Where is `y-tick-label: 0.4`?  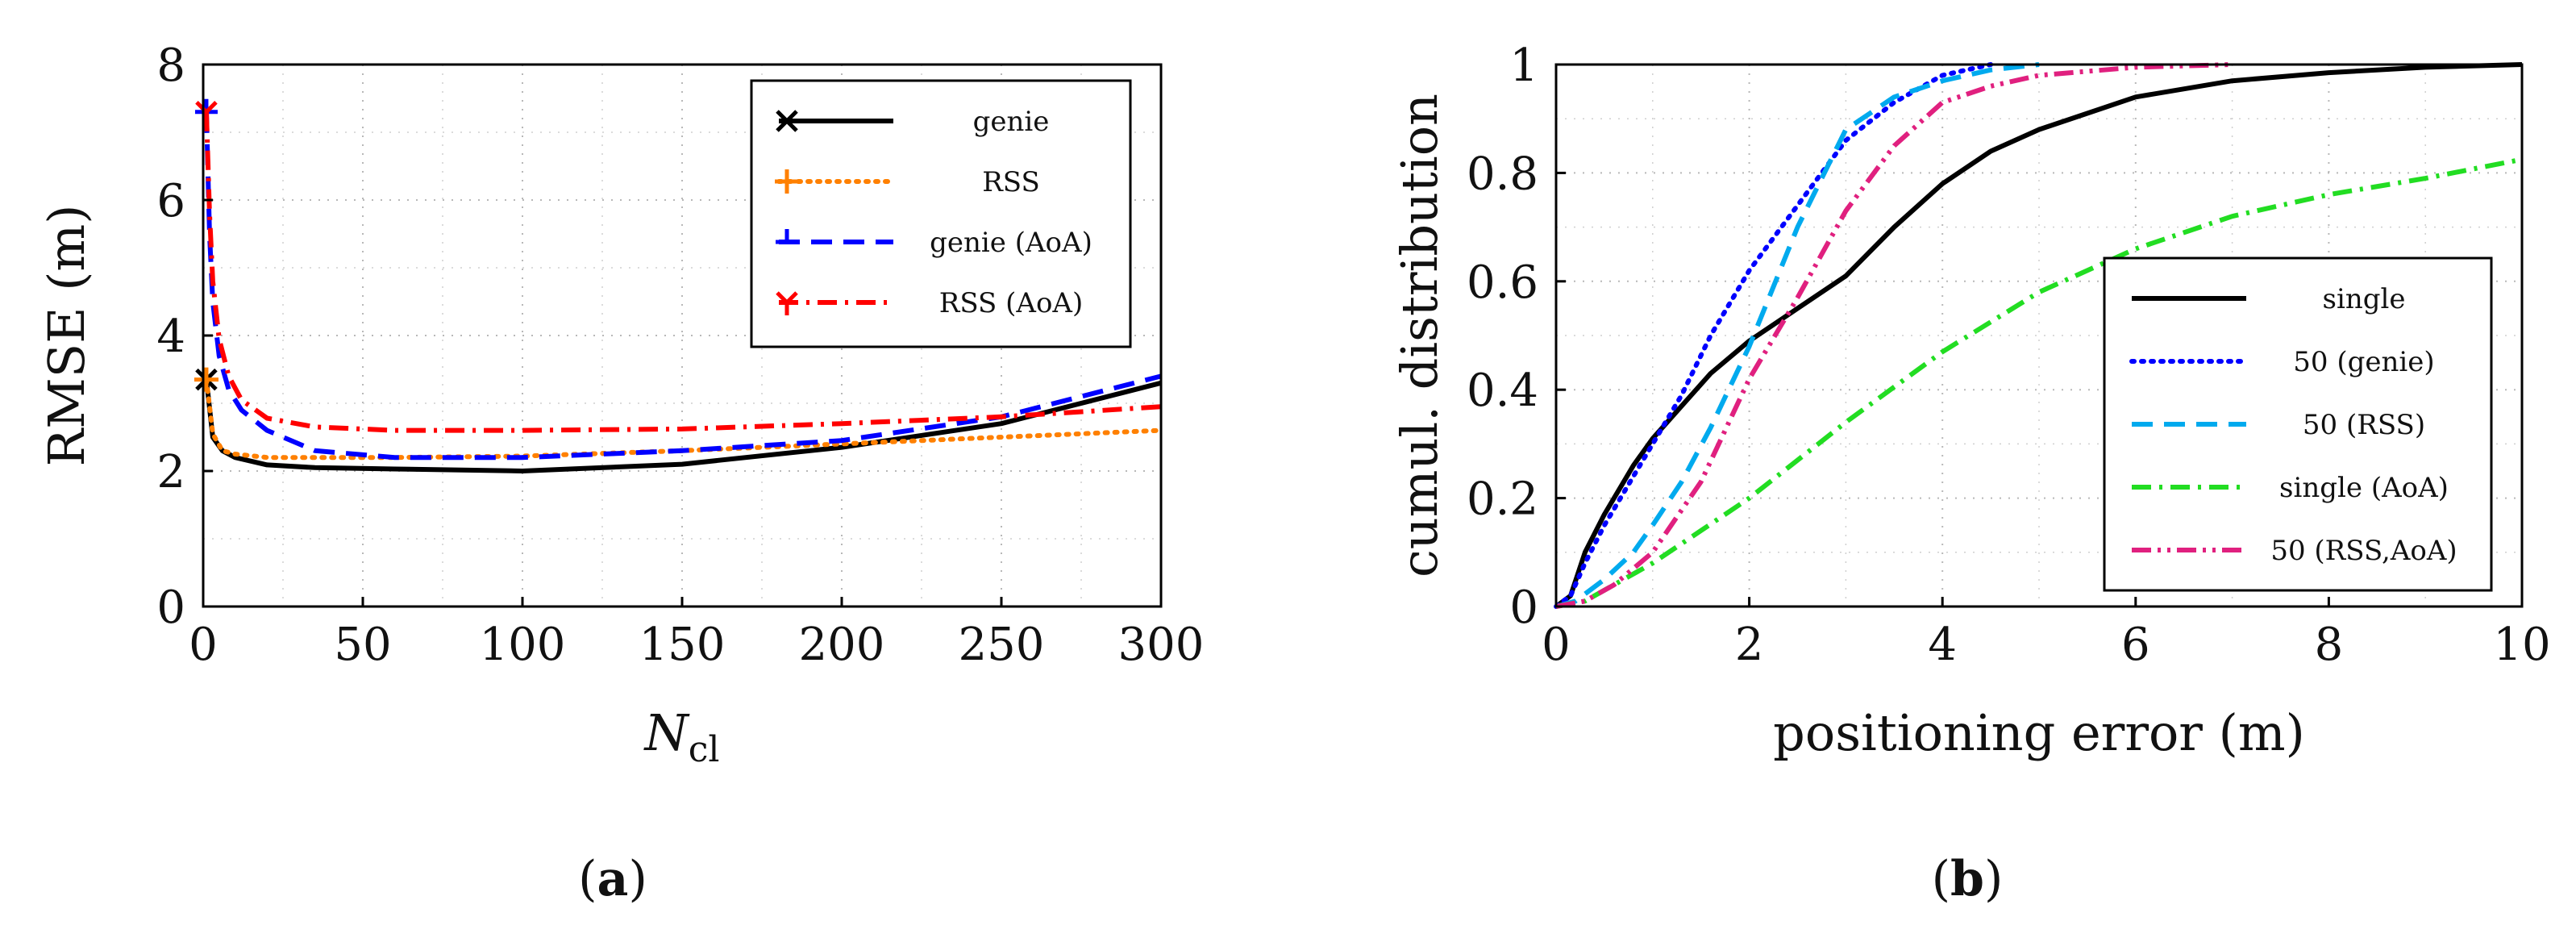
y-tick-label: 0.4 is located at coordinates (1502, 391).